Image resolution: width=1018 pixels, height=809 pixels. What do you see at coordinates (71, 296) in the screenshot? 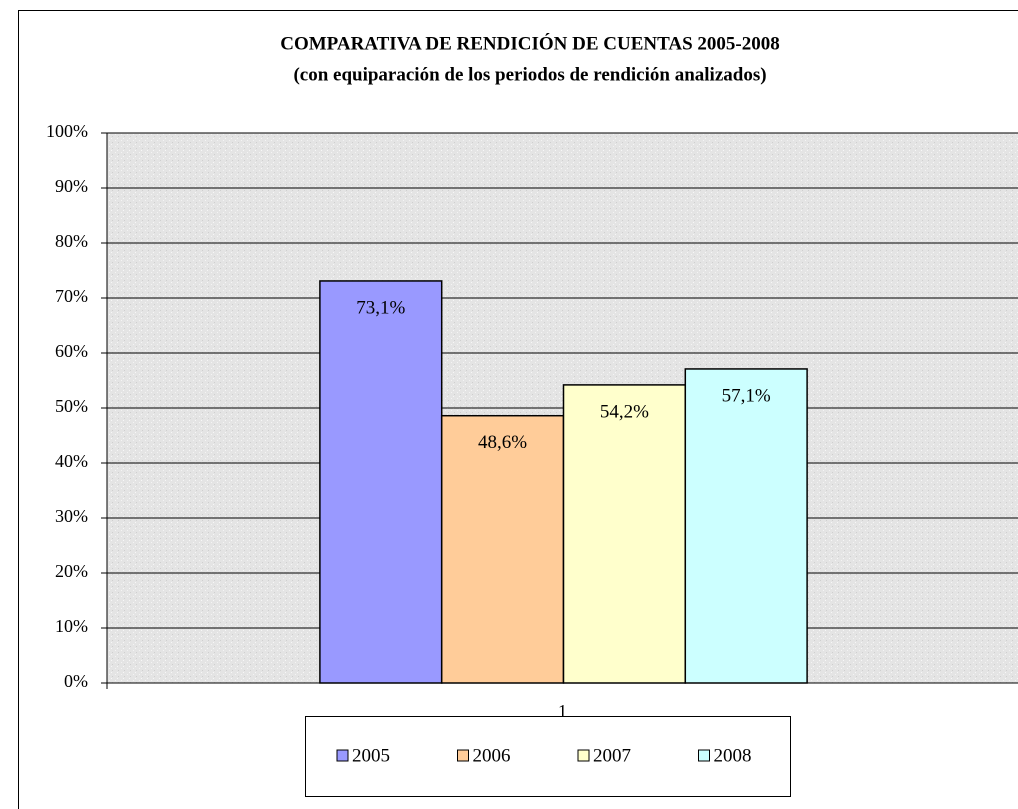
I see `y-tick-label: 70%` at bounding box center [71, 296].